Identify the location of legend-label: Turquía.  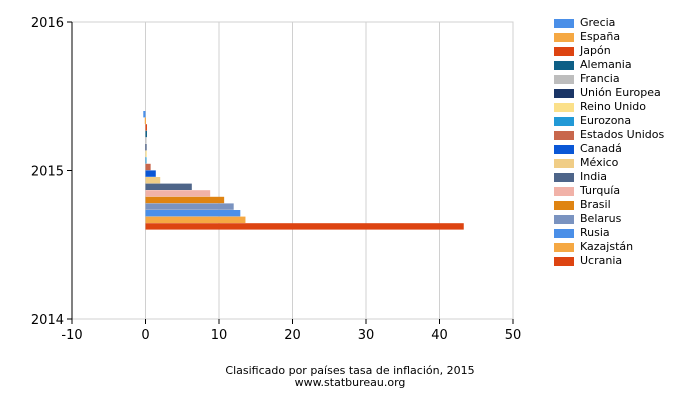
(600, 190).